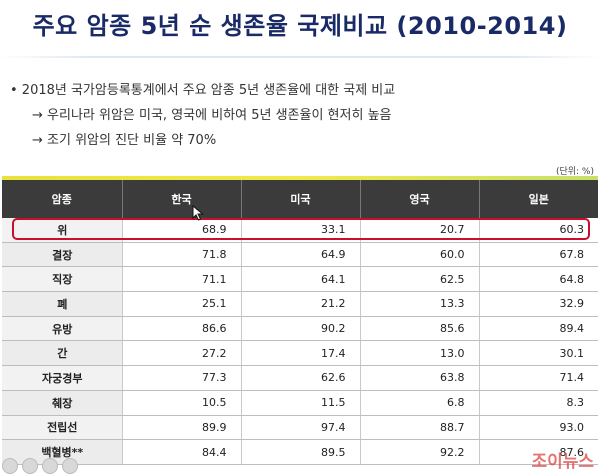 This screenshot has width=600, height=476. Describe the element at coordinates (70, 466) in the screenshot. I see `share-icon` at that location.